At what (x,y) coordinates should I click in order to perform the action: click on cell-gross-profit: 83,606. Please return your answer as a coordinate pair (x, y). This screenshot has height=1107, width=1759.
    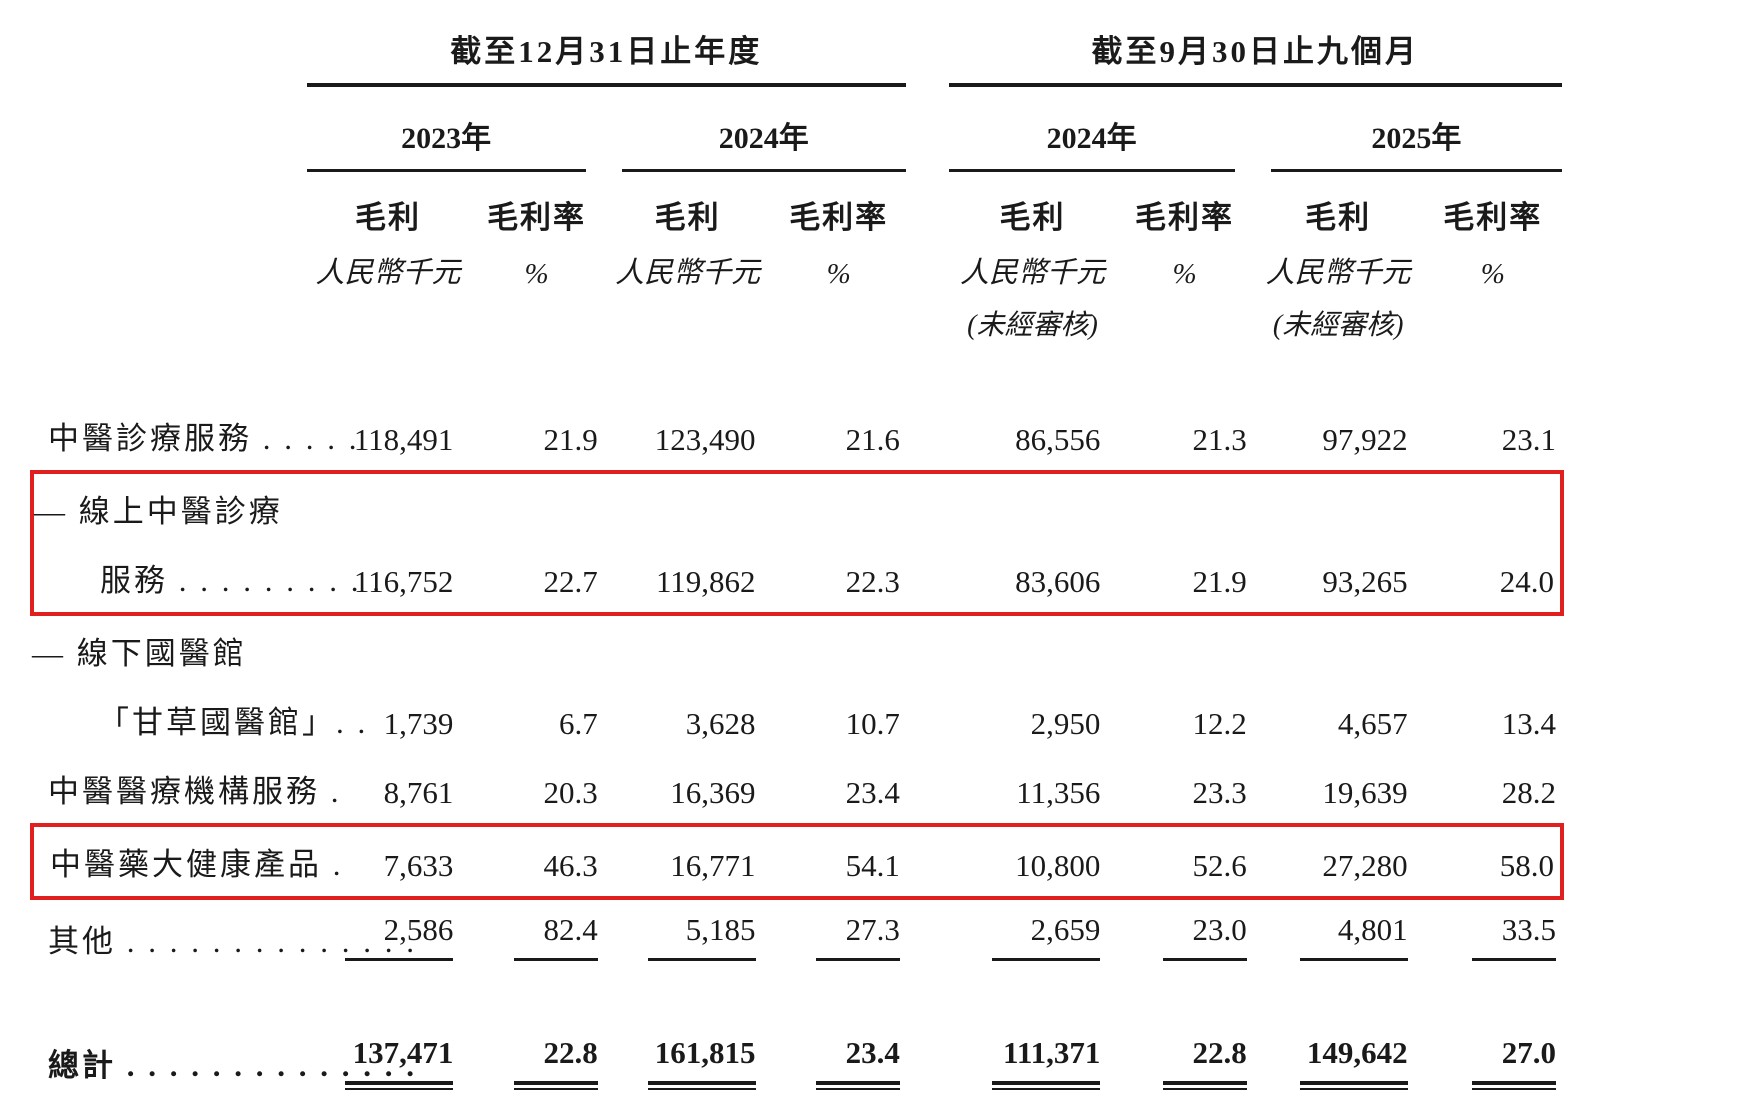
    Looking at the image, I should click on (1032, 579).